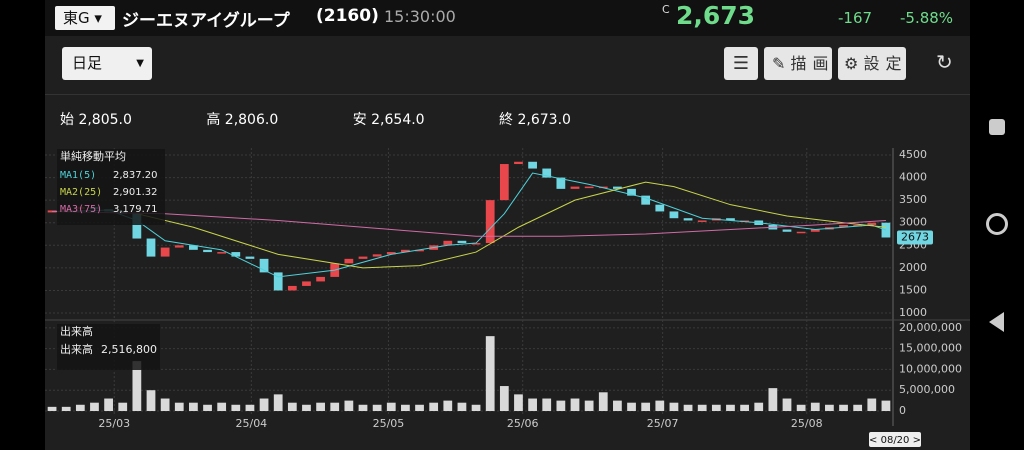 Image resolution: width=1024 pixels, height=450 pixels. I want to click on draw-label: 描画, so click(811, 63).